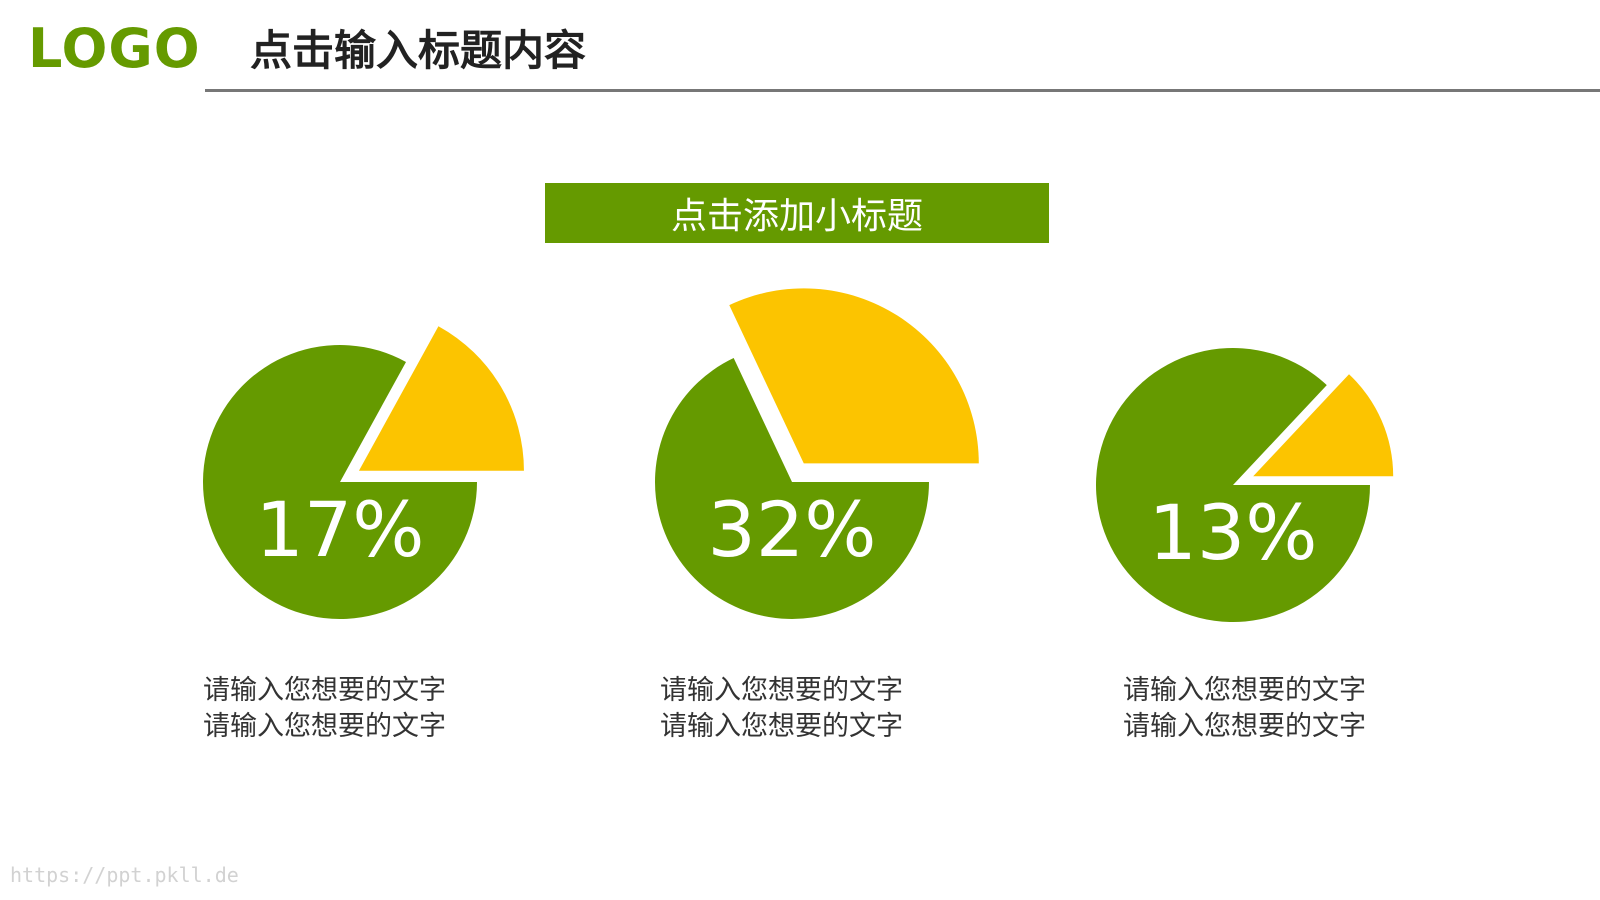 This screenshot has height=900, width=1600. Describe the element at coordinates (1233, 532) in the screenshot. I see `pie-3-percent-label: 13%` at that location.